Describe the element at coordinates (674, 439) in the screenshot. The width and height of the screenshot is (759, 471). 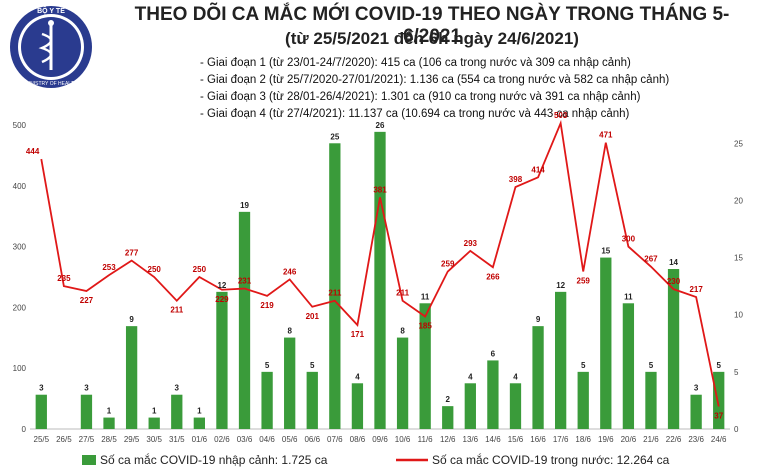
I see `x-tick-label: 22/6` at that location.